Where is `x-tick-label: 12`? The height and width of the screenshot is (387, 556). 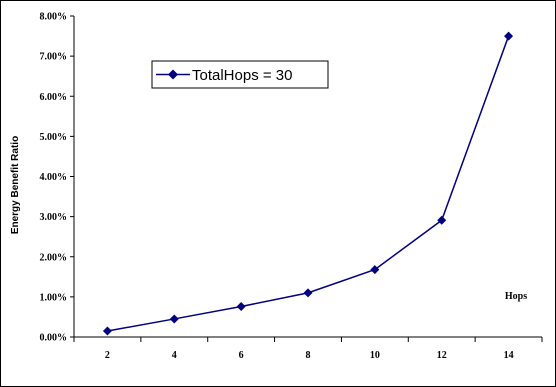
x-tick-label: 12 is located at coordinates (442, 355).